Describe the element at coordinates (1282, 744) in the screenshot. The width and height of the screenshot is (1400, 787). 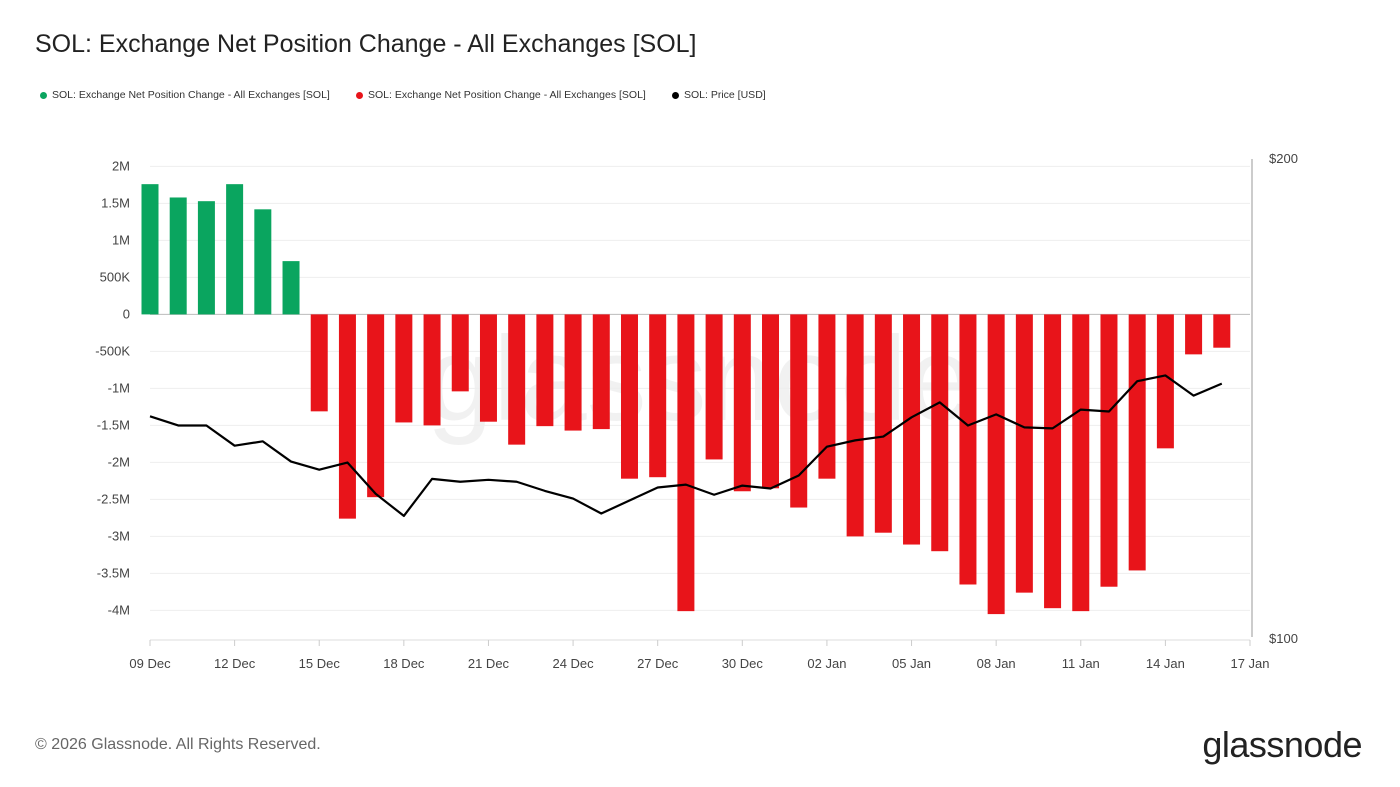
I see `glassnode-logo: glassnode` at that location.